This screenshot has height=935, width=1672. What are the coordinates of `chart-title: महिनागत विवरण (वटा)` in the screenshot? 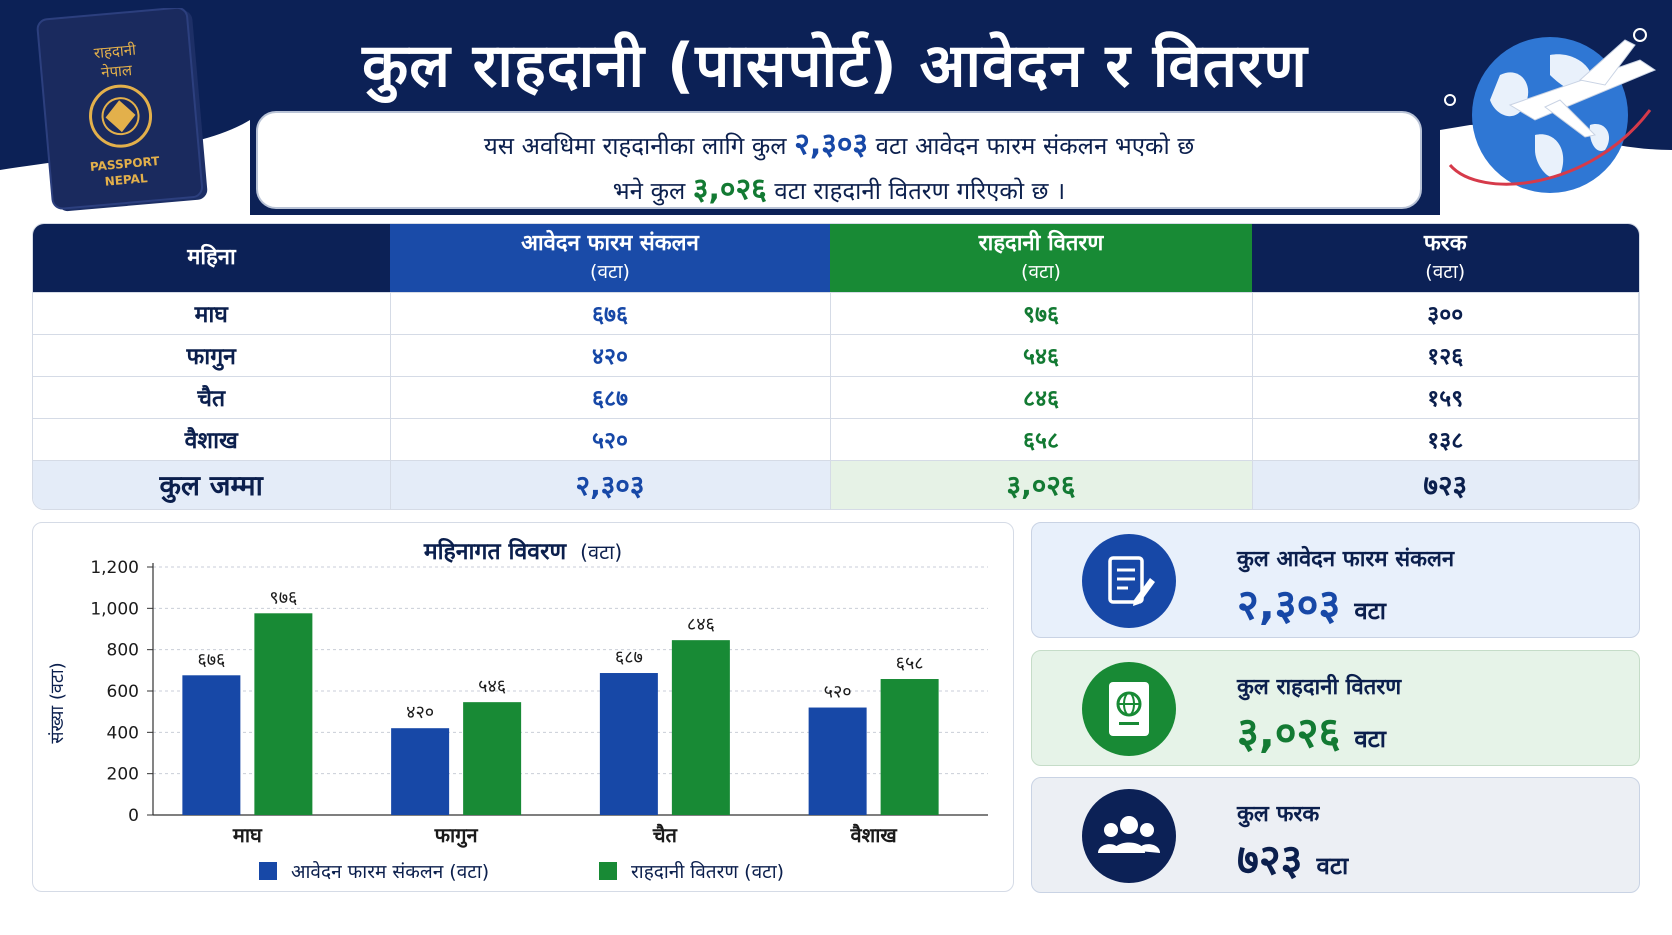 It's located at (522, 551).